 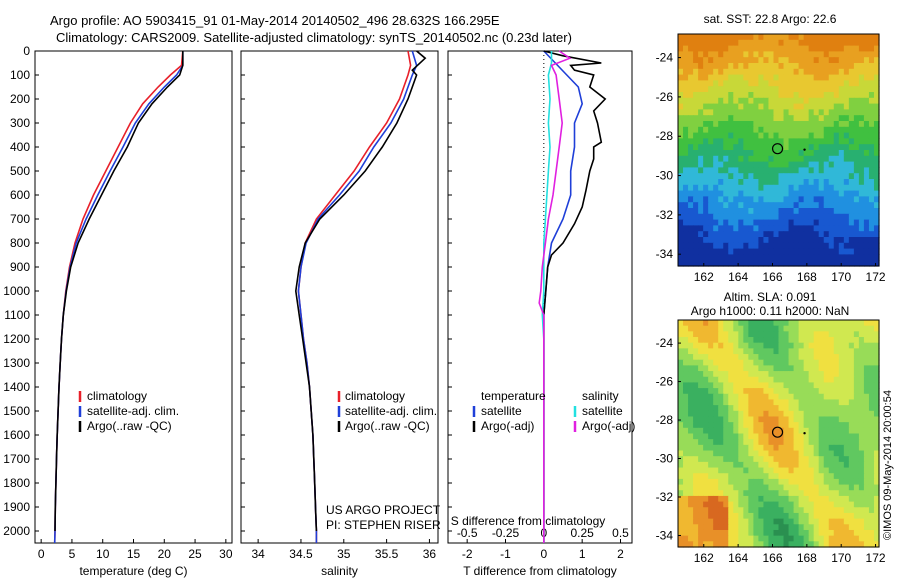 I want to click on depth-tick-label: 1300, so click(x=16, y=363).